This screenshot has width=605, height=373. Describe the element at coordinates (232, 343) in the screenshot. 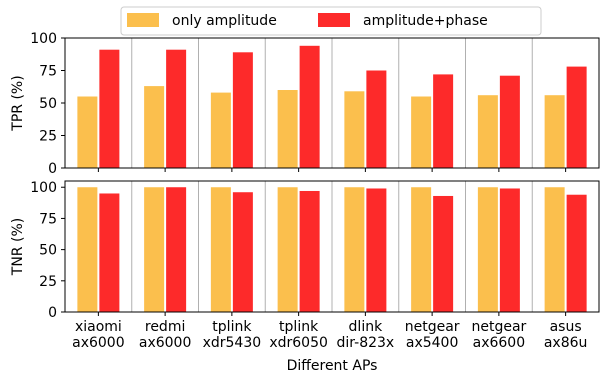

I see `x-tick-label-2-1: xdr5430` at that location.